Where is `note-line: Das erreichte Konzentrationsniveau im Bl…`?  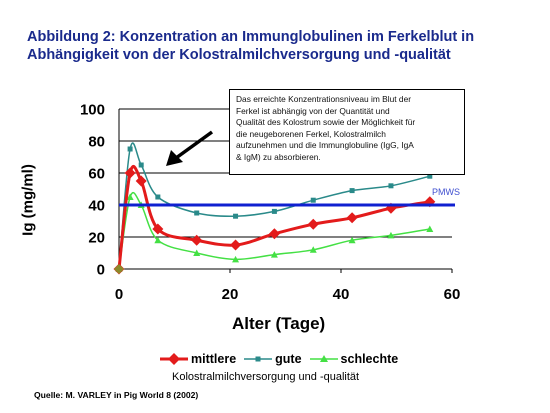
note-line: Das erreichte Konzentrationsniveau im Bl… is located at coordinates (324, 99).